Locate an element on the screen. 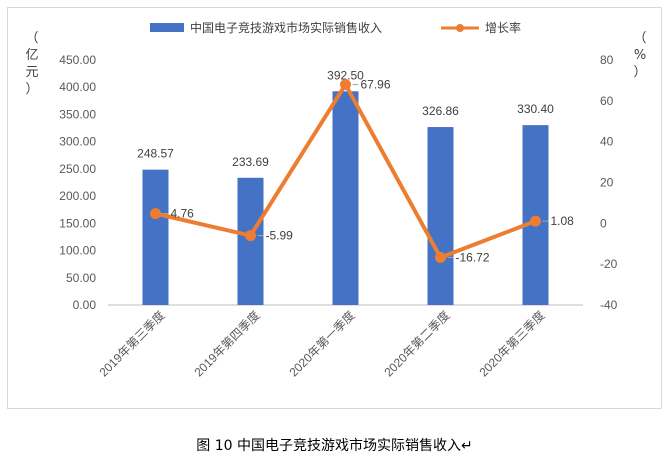 The height and width of the screenshot is (457, 669). y-tick-label: 350.00 is located at coordinates (77, 114).